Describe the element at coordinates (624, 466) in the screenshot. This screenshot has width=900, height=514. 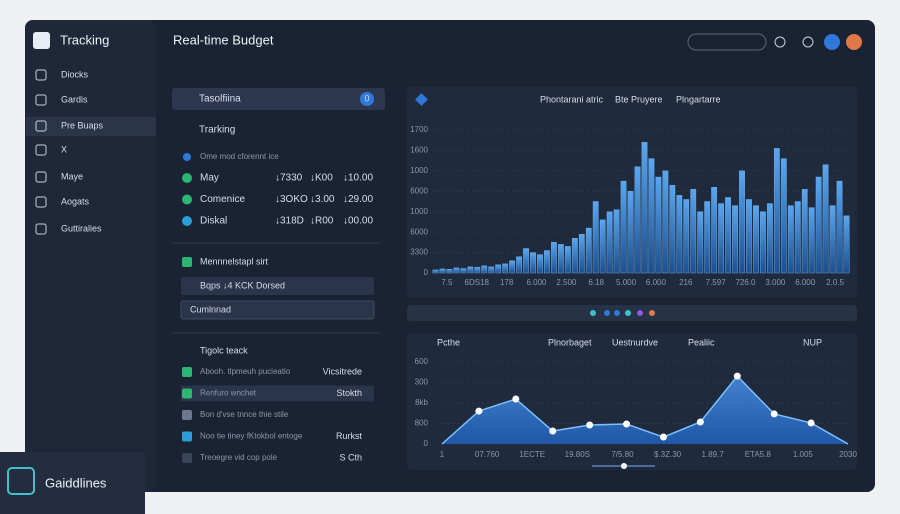
I see `scroll-thumb` at that location.